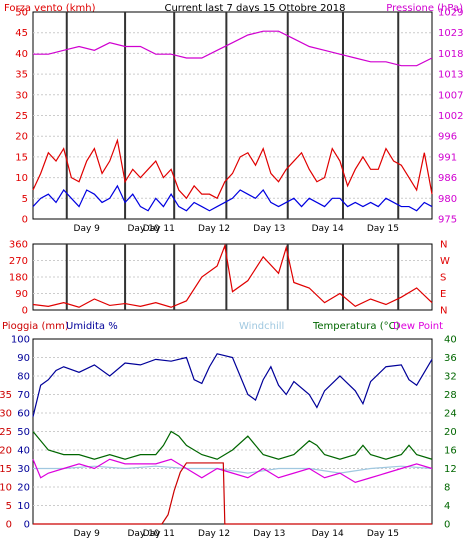  What do you see at coordinates (447, 506) in the screenshot?
I see `temp-tick-label: 4` at bounding box center [447, 506].